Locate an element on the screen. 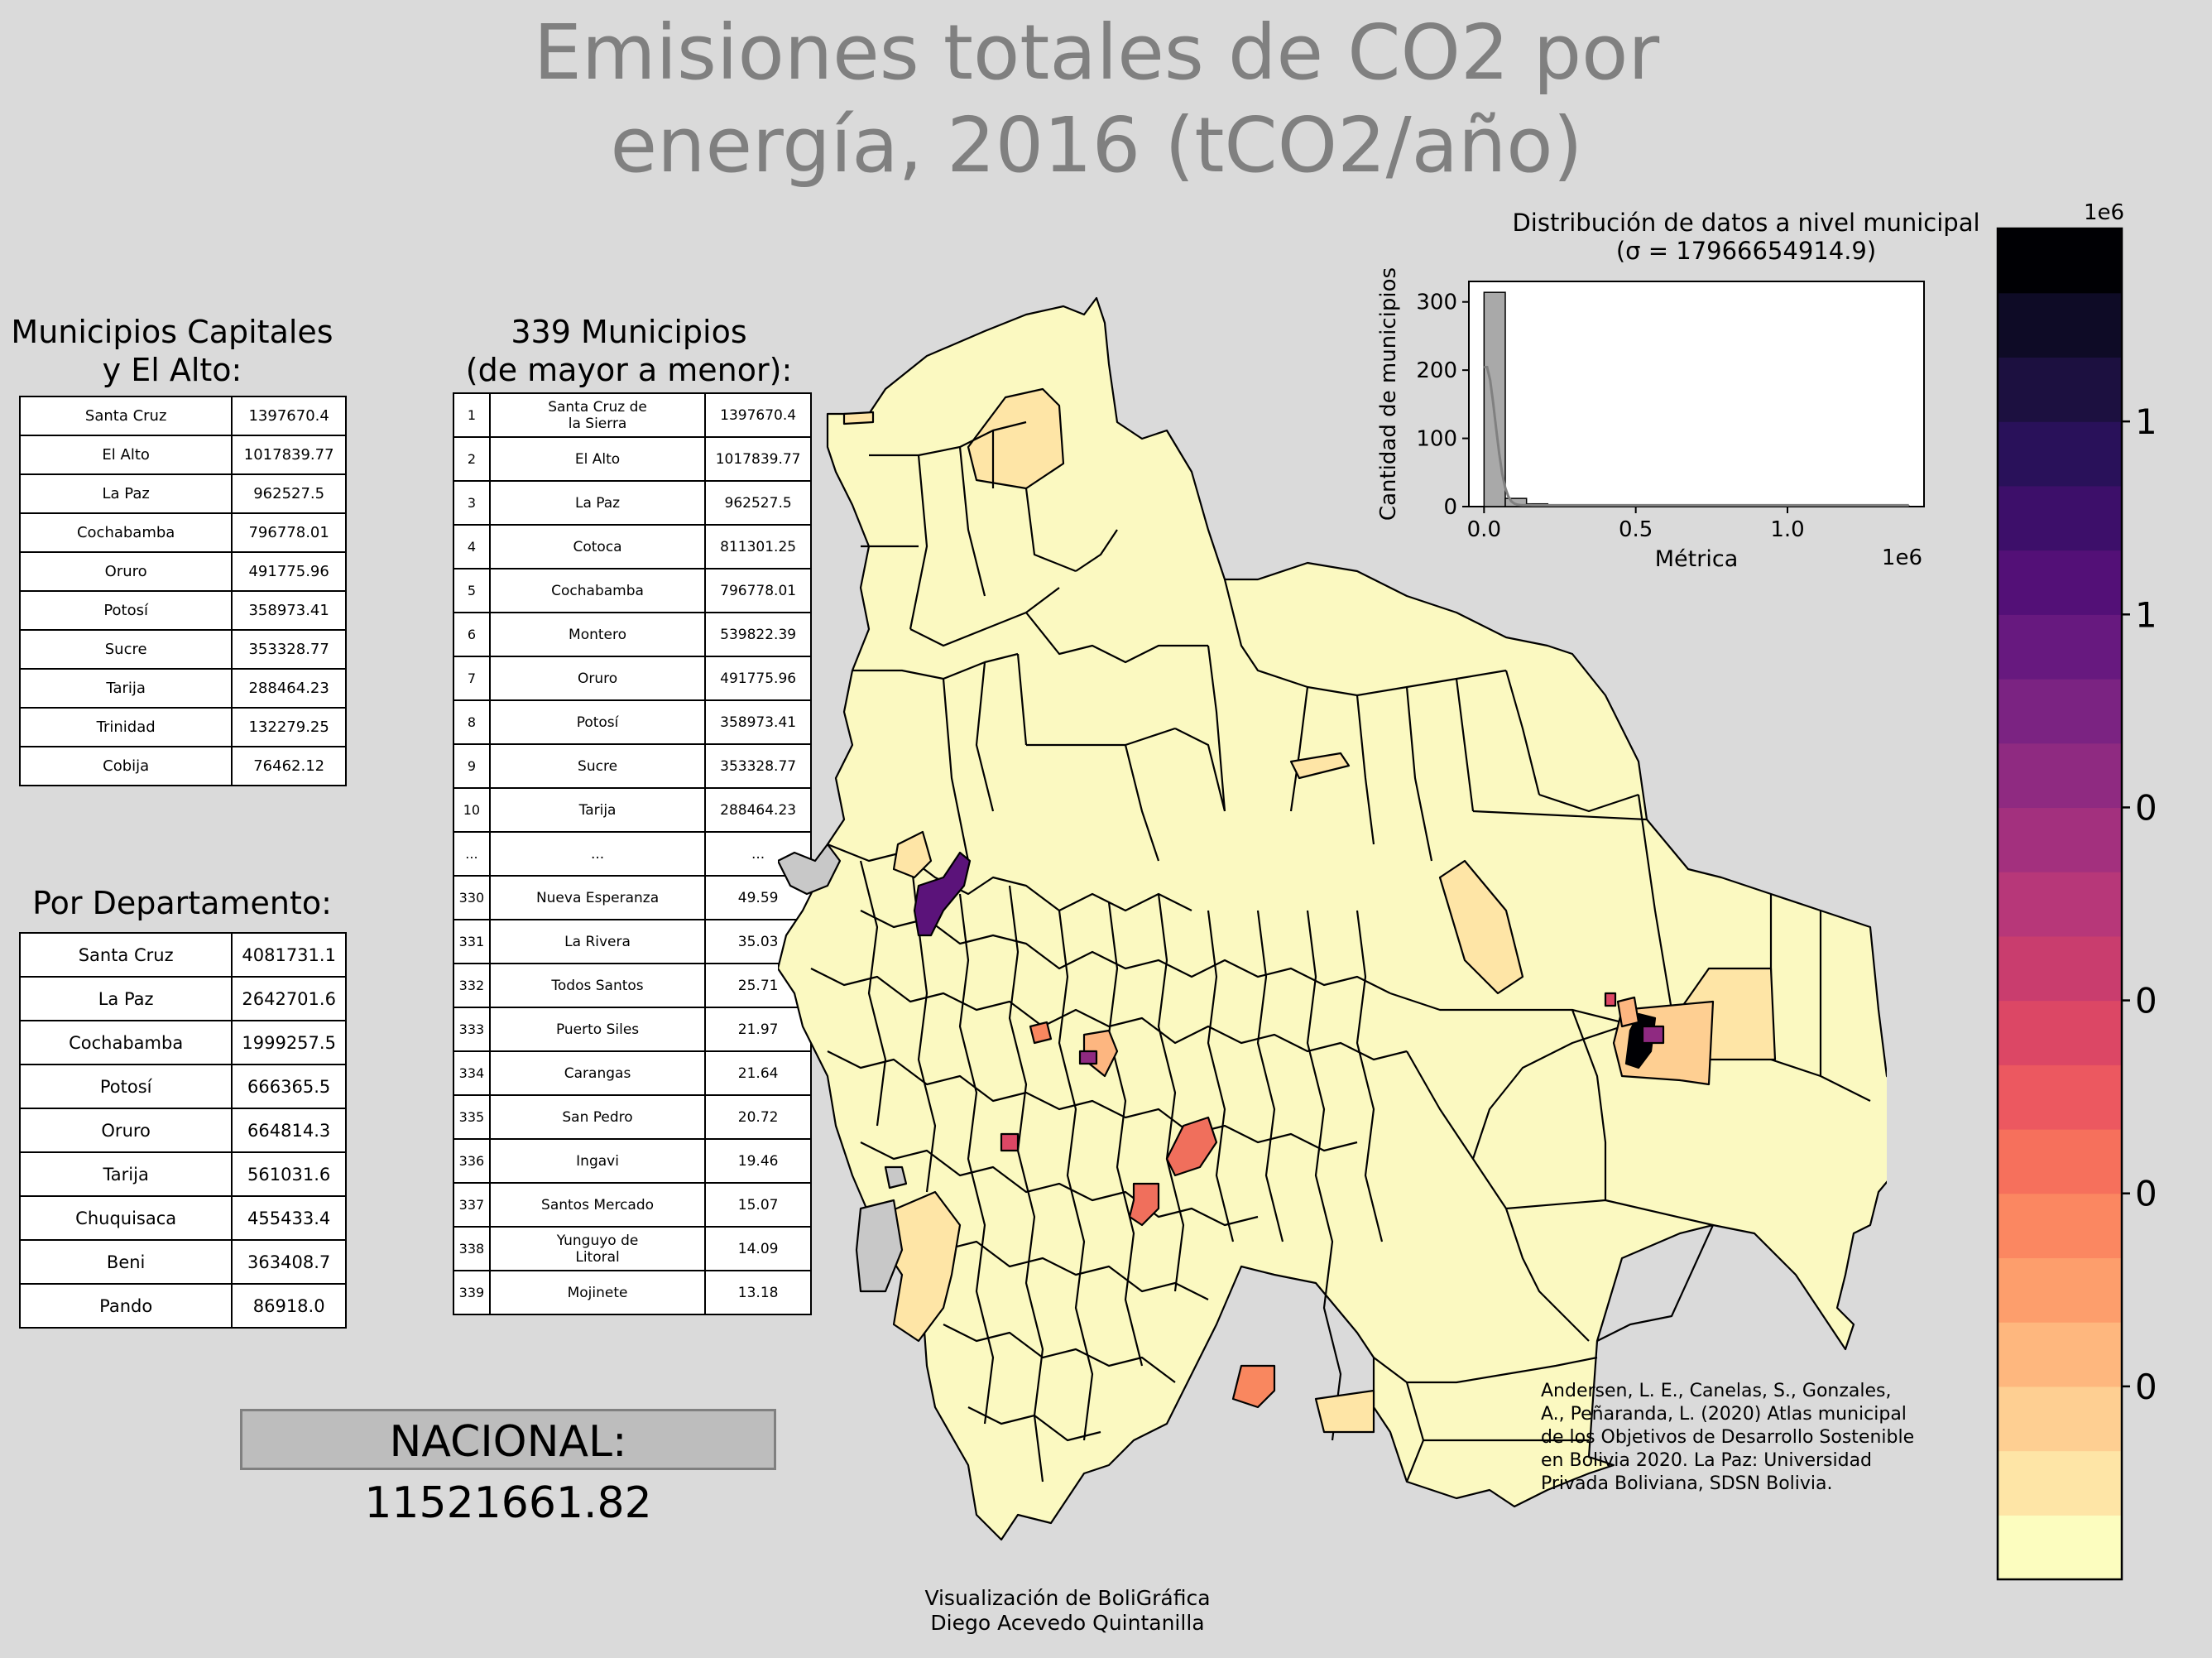 This screenshot has width=2212, height=1658. citation-line: en Bolivia 2020. La Paz: Universidad is located at coordinates (1707, 1461).